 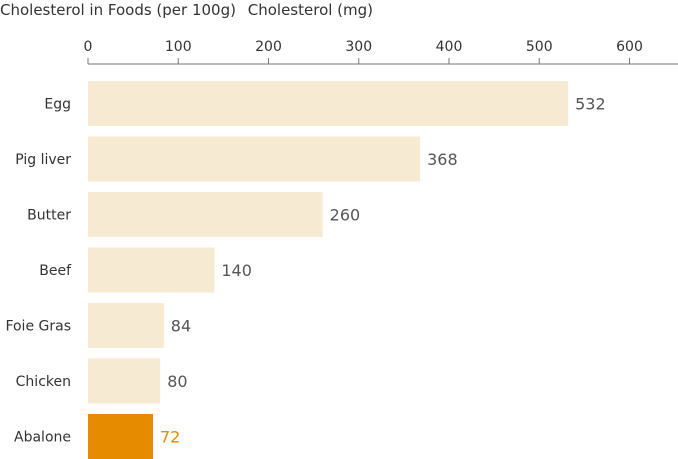 What do you see at coordinates (38, 327) in the screenshot?
I see `category-label: Foie Gras` at bounding box center [38, 327].